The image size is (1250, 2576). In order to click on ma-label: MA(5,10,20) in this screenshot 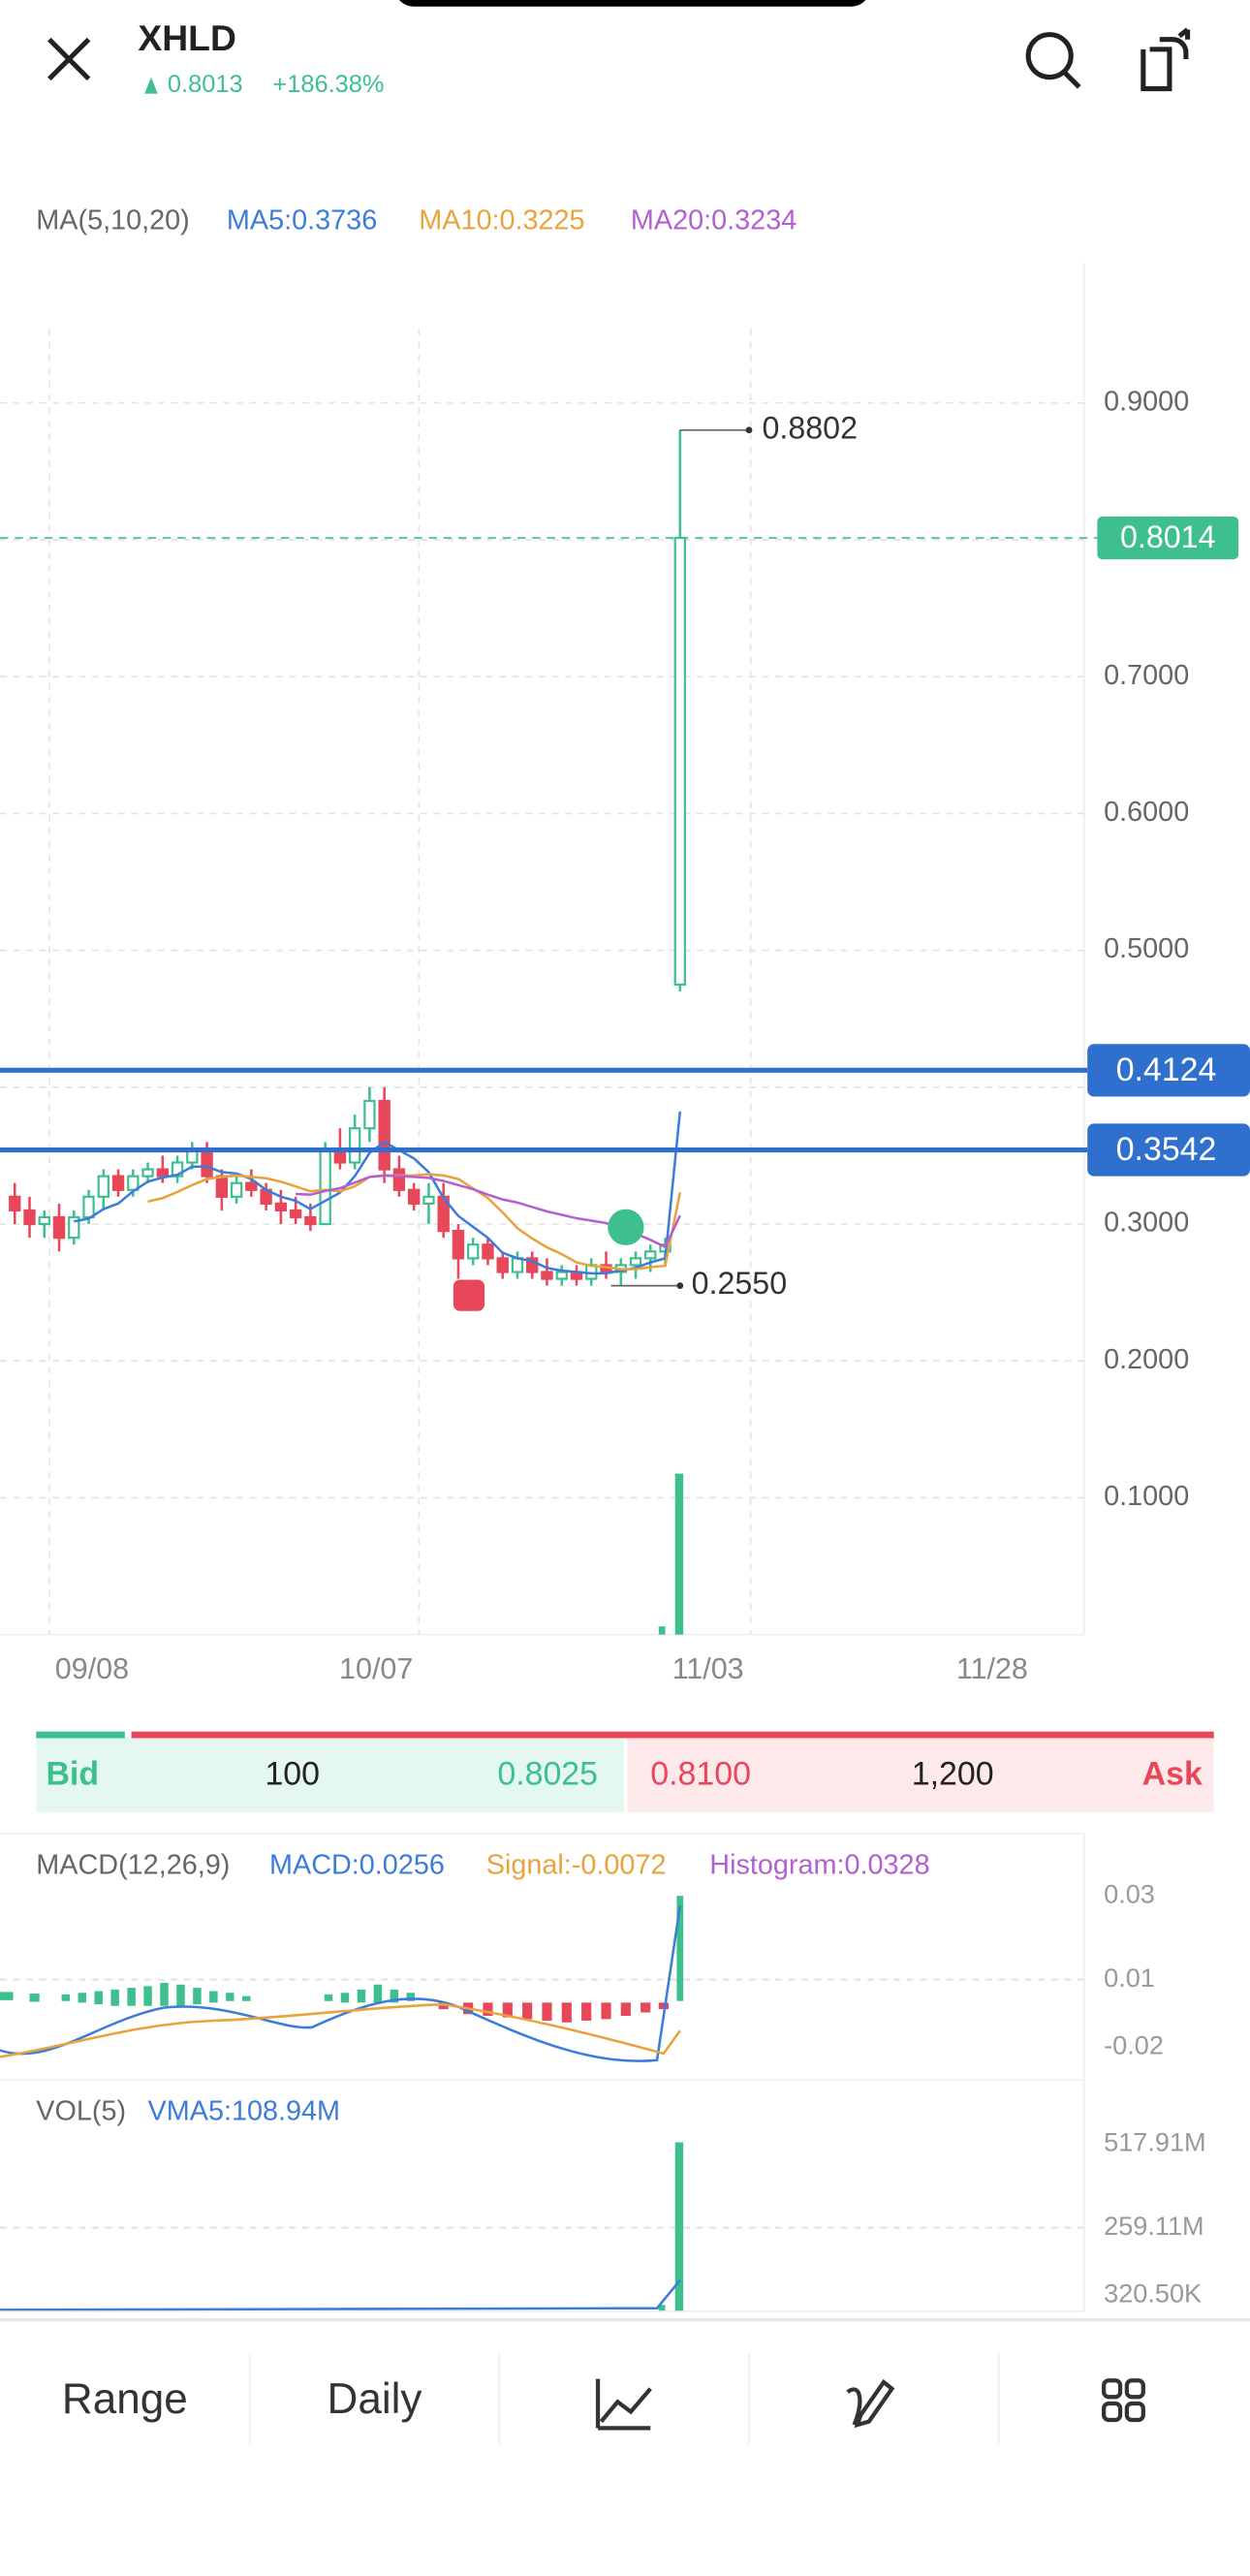, I will do `click(112, 220)`.